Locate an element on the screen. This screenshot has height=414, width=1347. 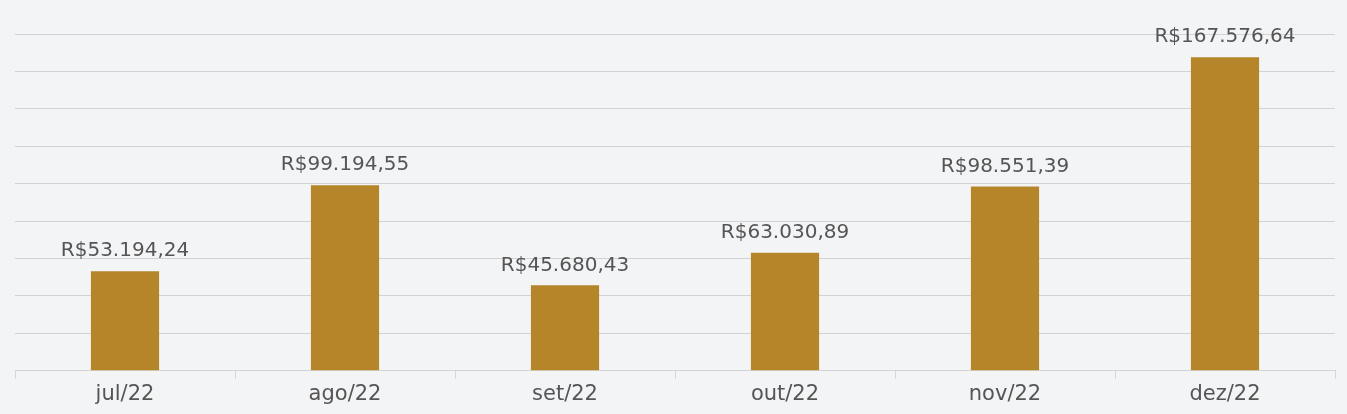
data-label: R$167.576,64 is located at coordinates (1225, 35).